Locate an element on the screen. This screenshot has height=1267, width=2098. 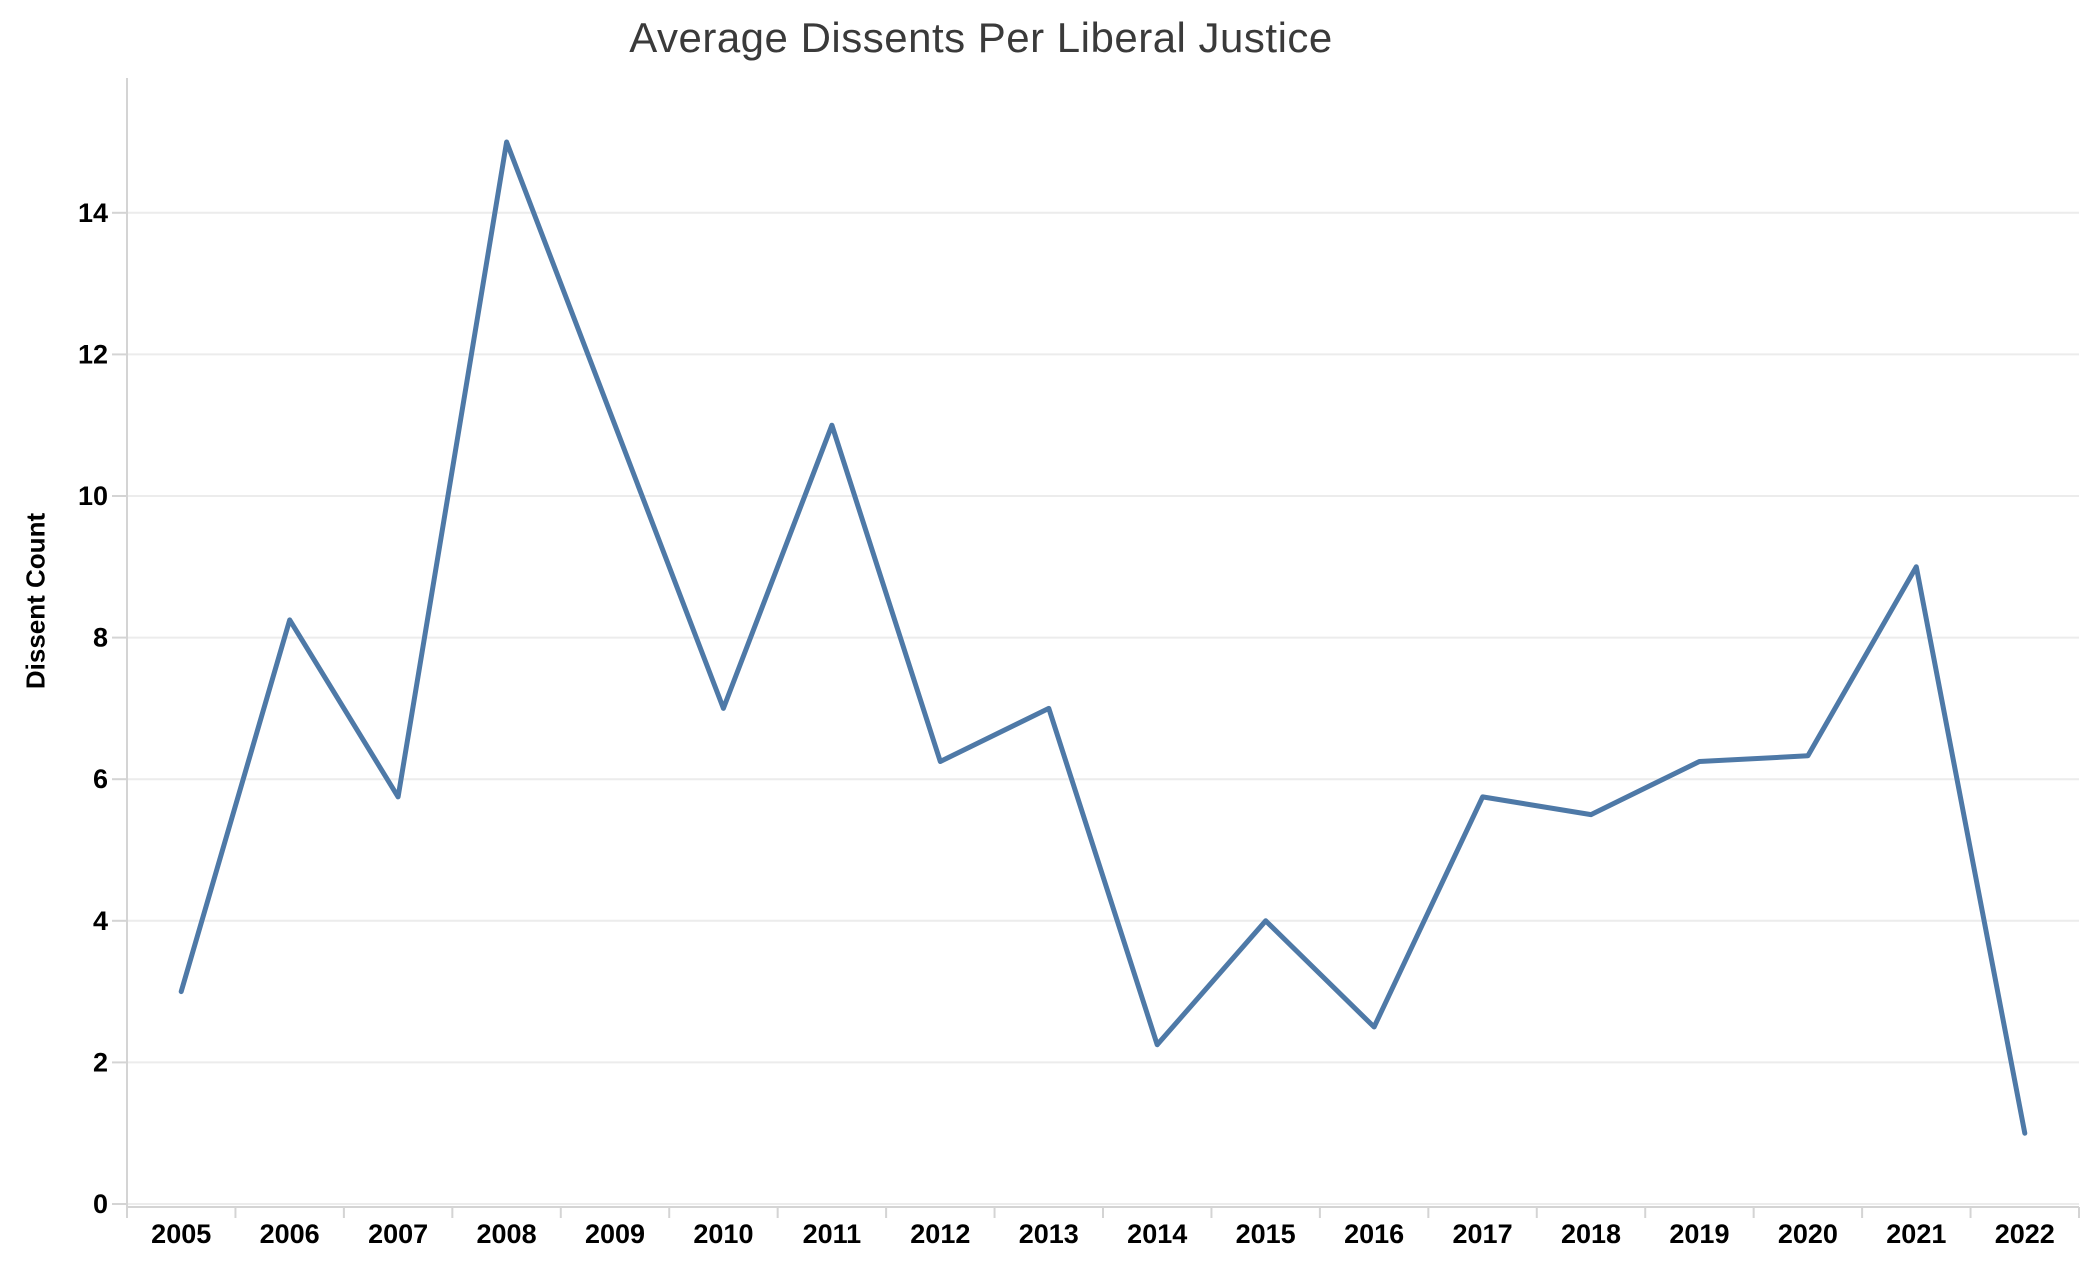
y-tick-label: 2 is located at coordinates (100, 1062).